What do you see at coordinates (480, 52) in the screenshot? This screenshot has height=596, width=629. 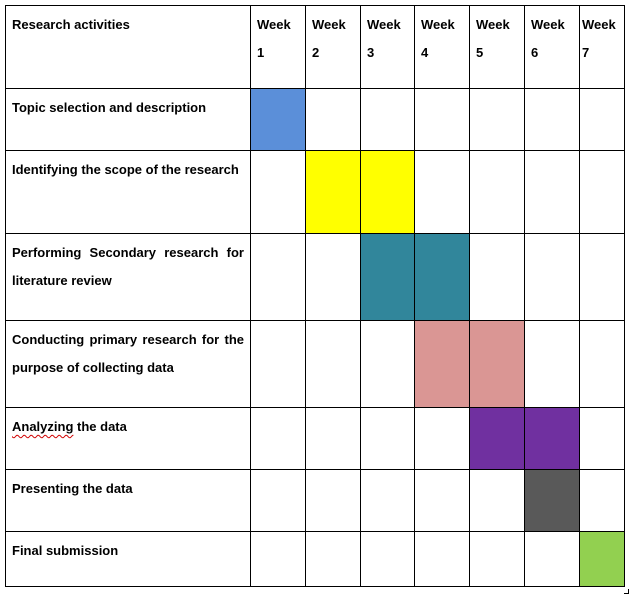 I see `week-number: 5` at bounding box center [480, 52].